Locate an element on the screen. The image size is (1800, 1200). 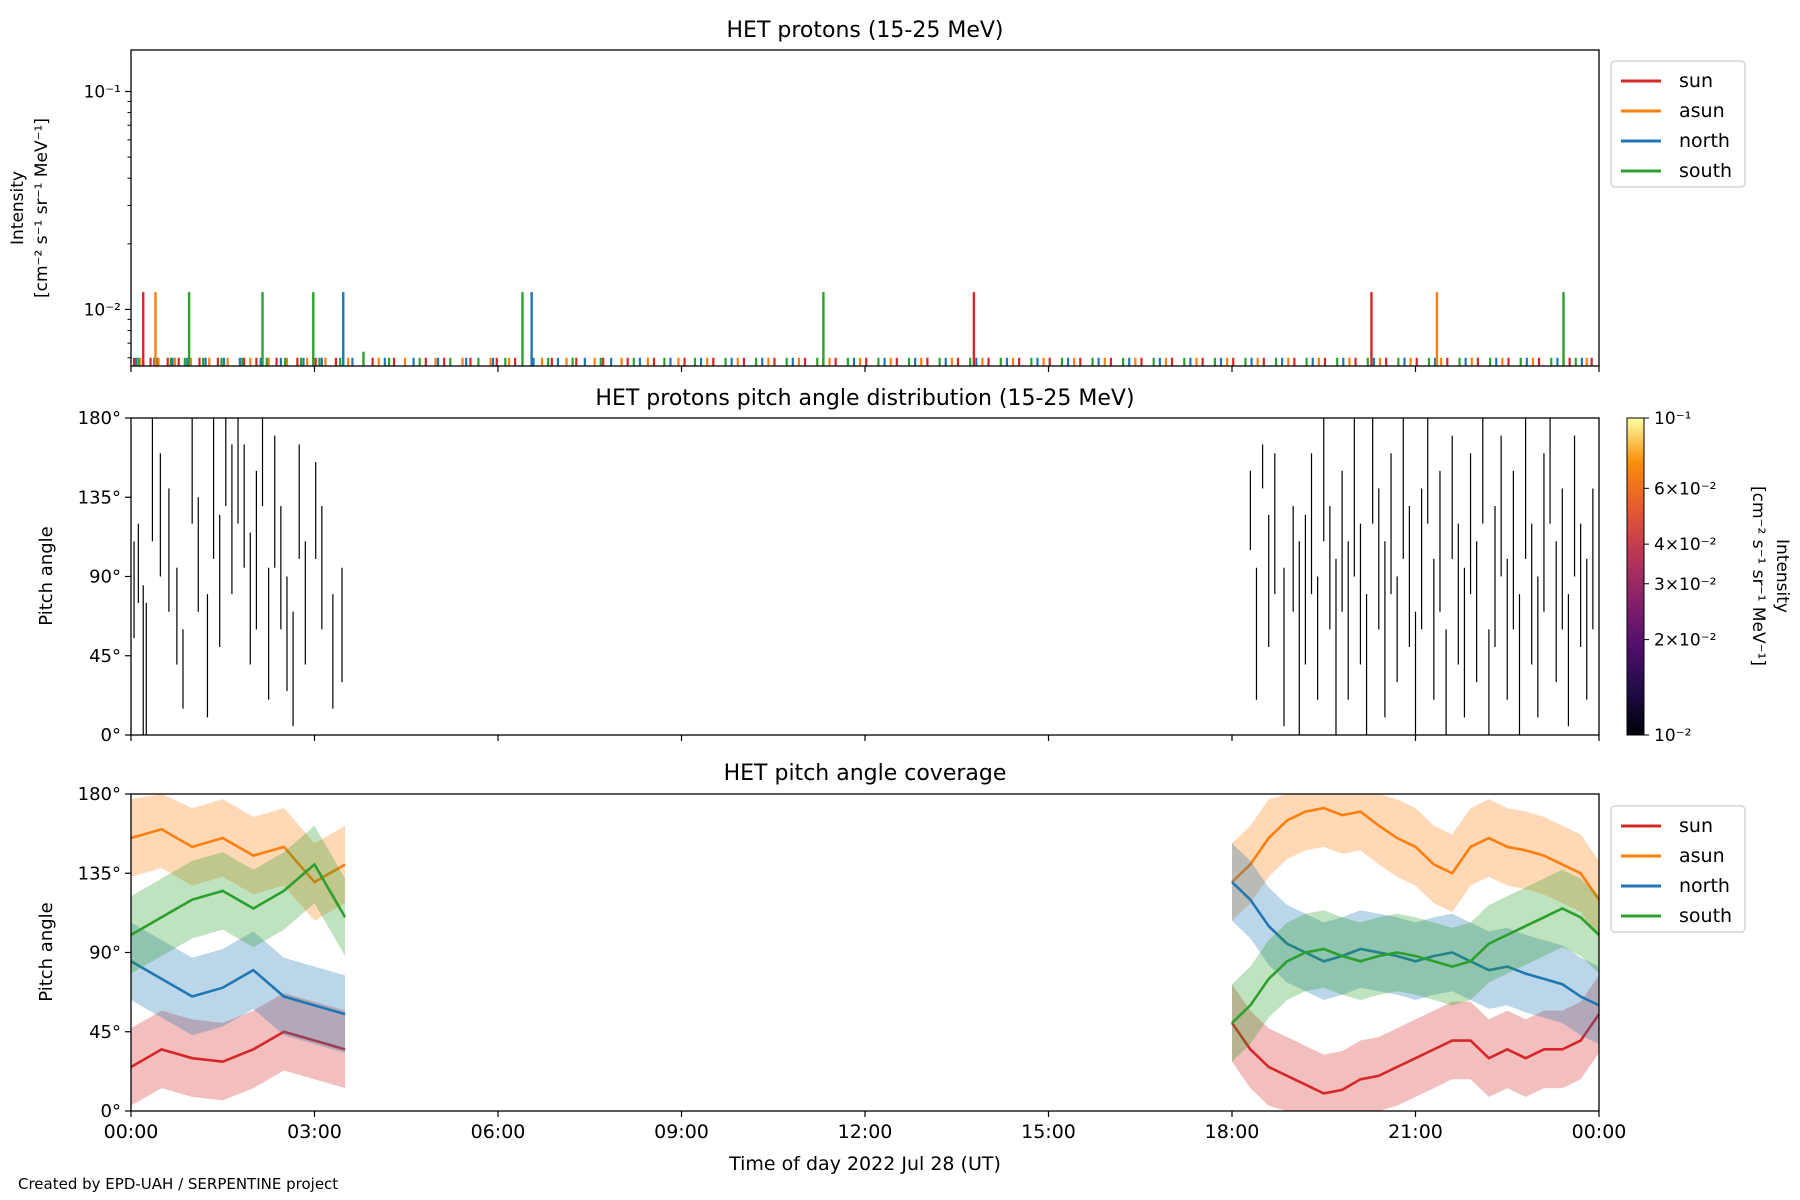
coverage-xtick-label: 18:00 is located at coordinates (1232, 1132).